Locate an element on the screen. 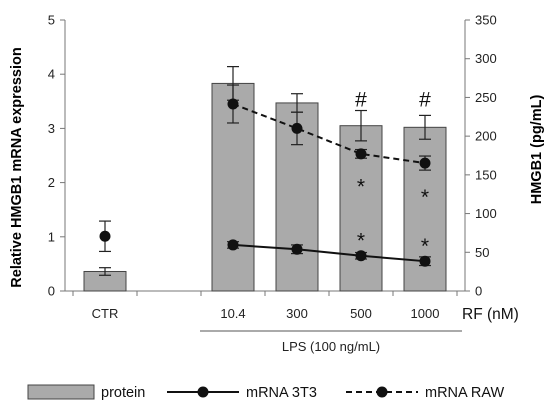  legend-label-mrna-3t3: mRNA 3T3 is located at coordinates (281, 393).